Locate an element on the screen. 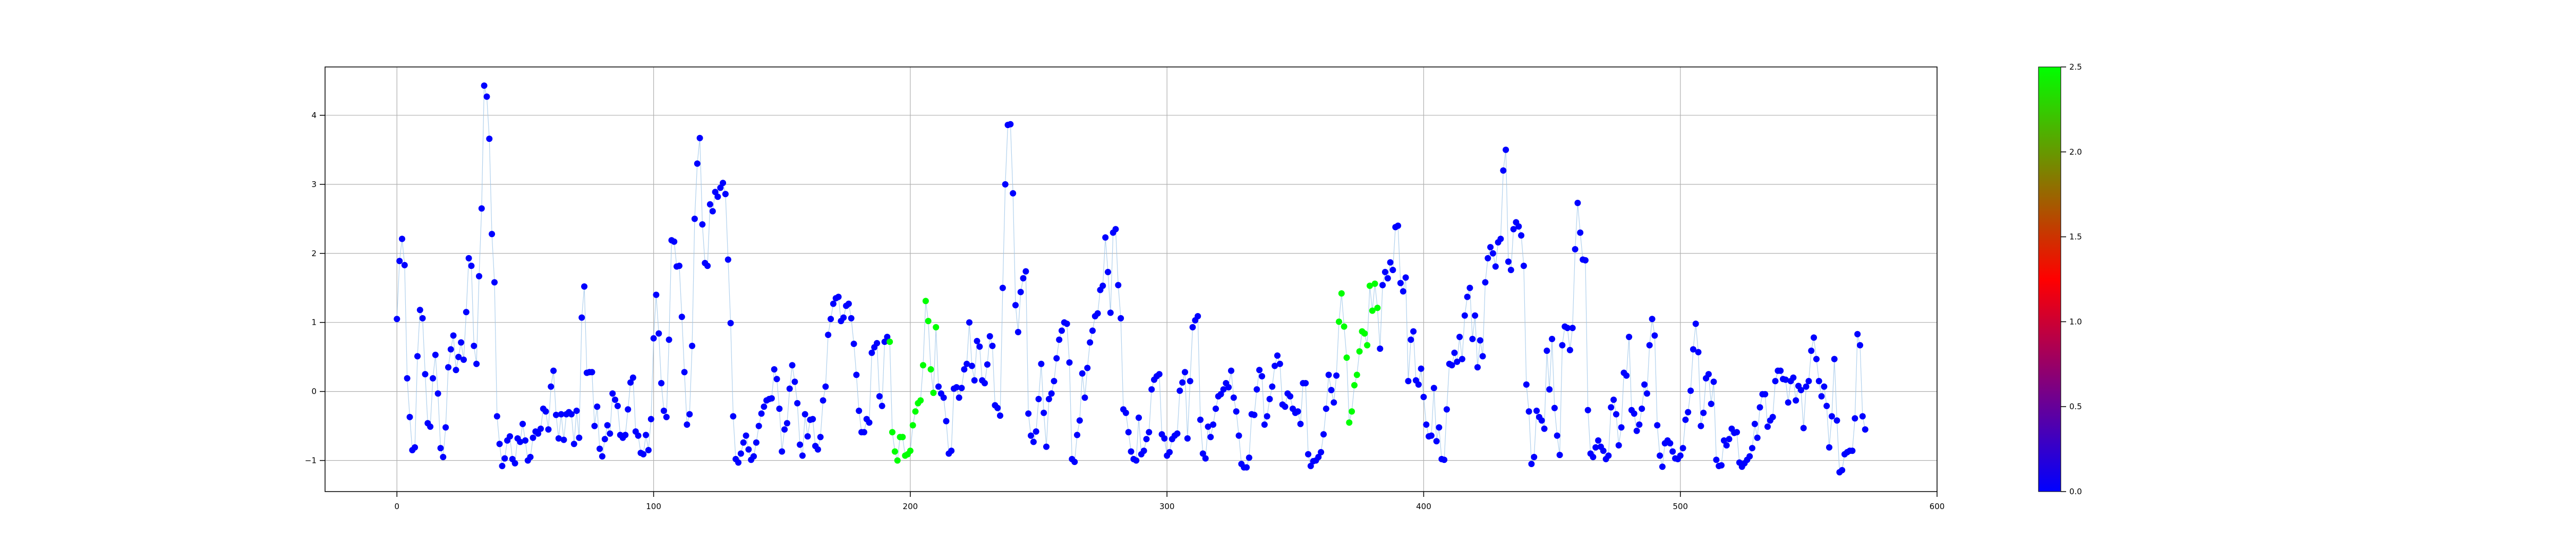  colorbar-tick-label: 0.5 is located at coordinates (2076, 407).